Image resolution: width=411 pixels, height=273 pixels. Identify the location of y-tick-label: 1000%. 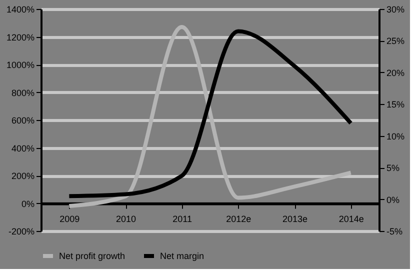
(20, 65).